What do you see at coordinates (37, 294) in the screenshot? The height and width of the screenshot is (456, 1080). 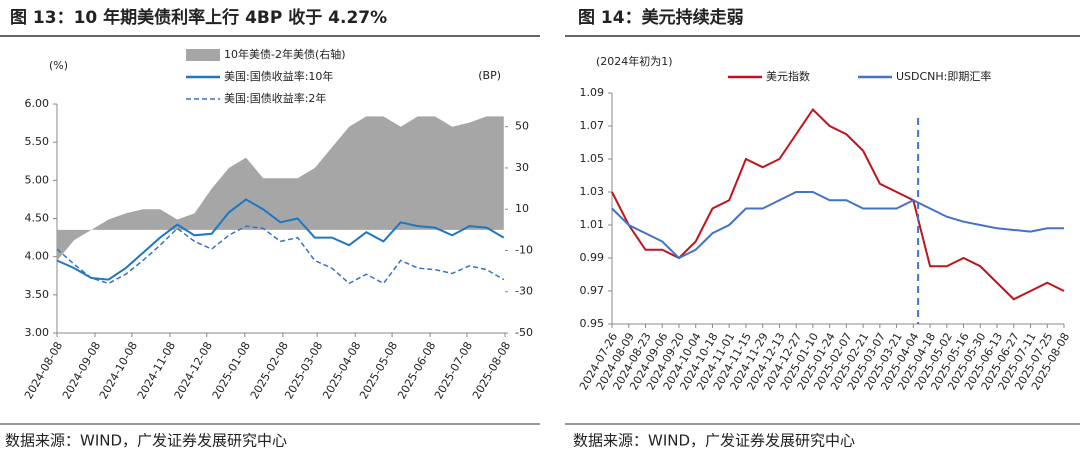 I see `y-tick-label: 3.50` at bounding box center [37, 294].